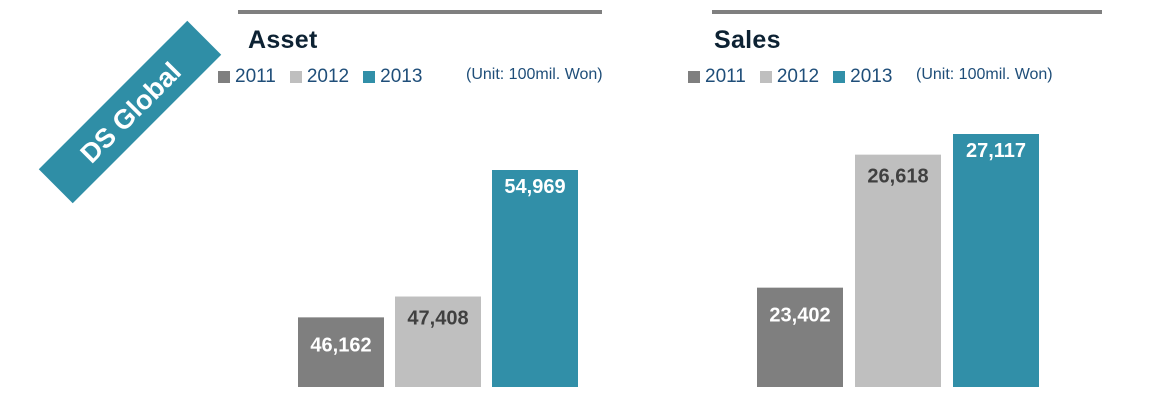  Describe the element at coordinates (437, 319) in the screenshot. I see `asset-value-label-2012: 47,408` at that location.